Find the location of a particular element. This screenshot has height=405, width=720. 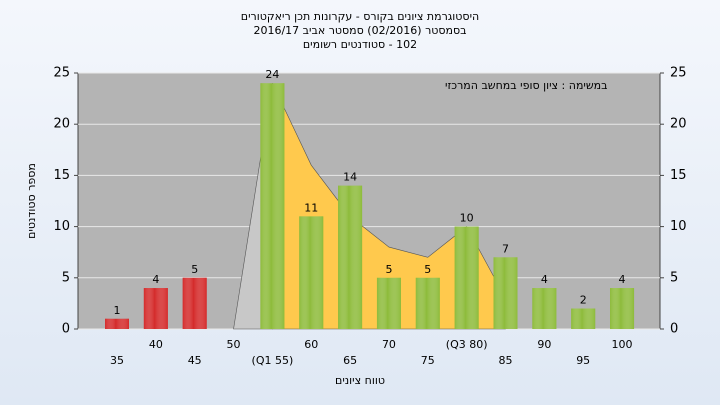

x-tick-label: 40 is located at coordinates (156, 344).